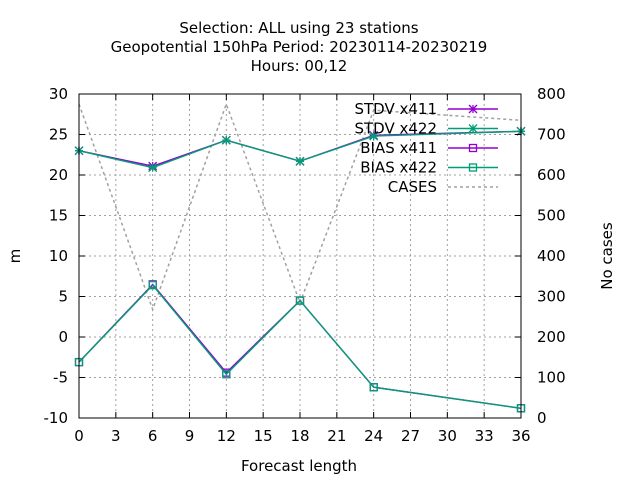 This screenshot has height=480, width=640. Describe the element at coordinates (116, 436) in the screenshot. I see `x-tick-label: 3` at that location.